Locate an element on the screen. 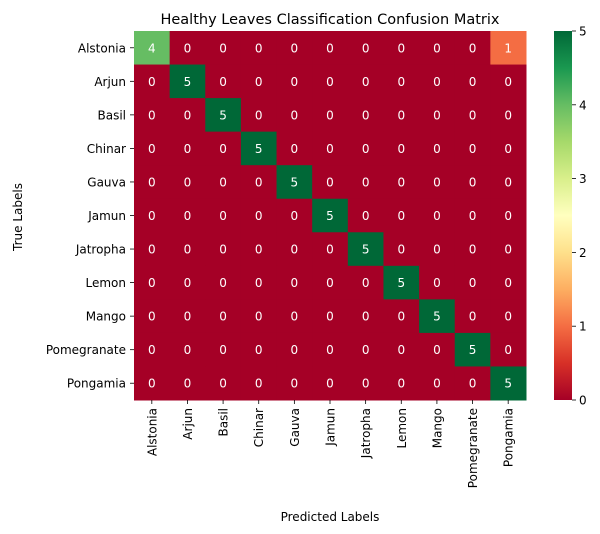 The image size is (600, 534). y-tick-label: Arjun is located at coordinates (110, 82).